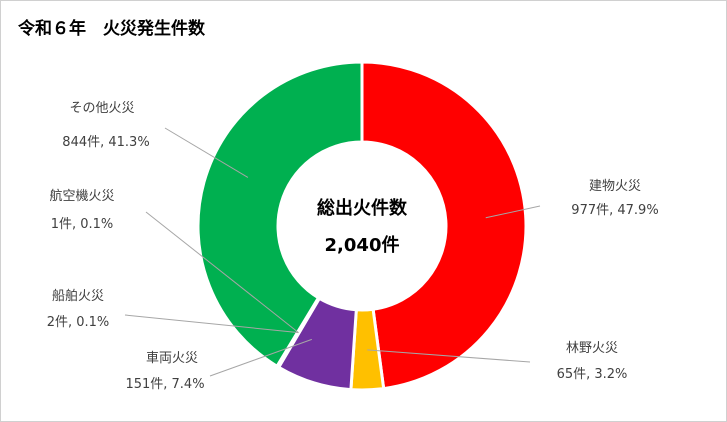 The width and height of the screenshot is (727, 422). I want to click on slice-name-label: 船舶火災, so click(78, 296).